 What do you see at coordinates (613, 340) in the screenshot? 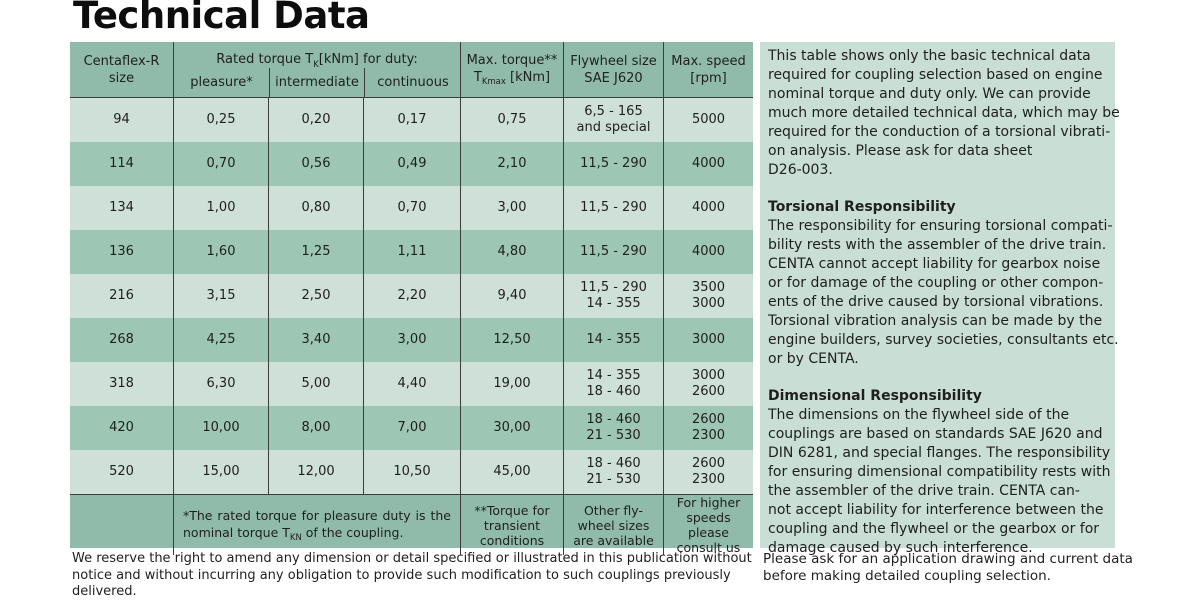
I see `cell-flywheel: 14 - 355` at bounding box center [613, 340].